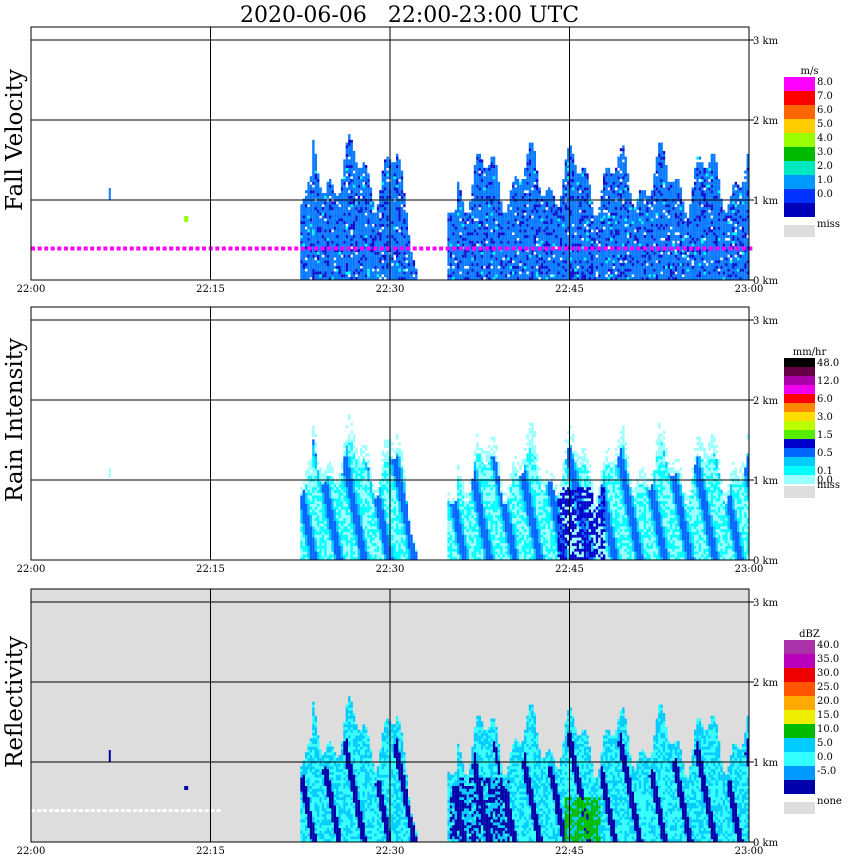 Image resolution: width=850 pixels, height=868 pixels. What do you see at coordinates (766, 561) in the screenshot?
I see `y-tick-label: 0 km` at bounding box center [766, 561].